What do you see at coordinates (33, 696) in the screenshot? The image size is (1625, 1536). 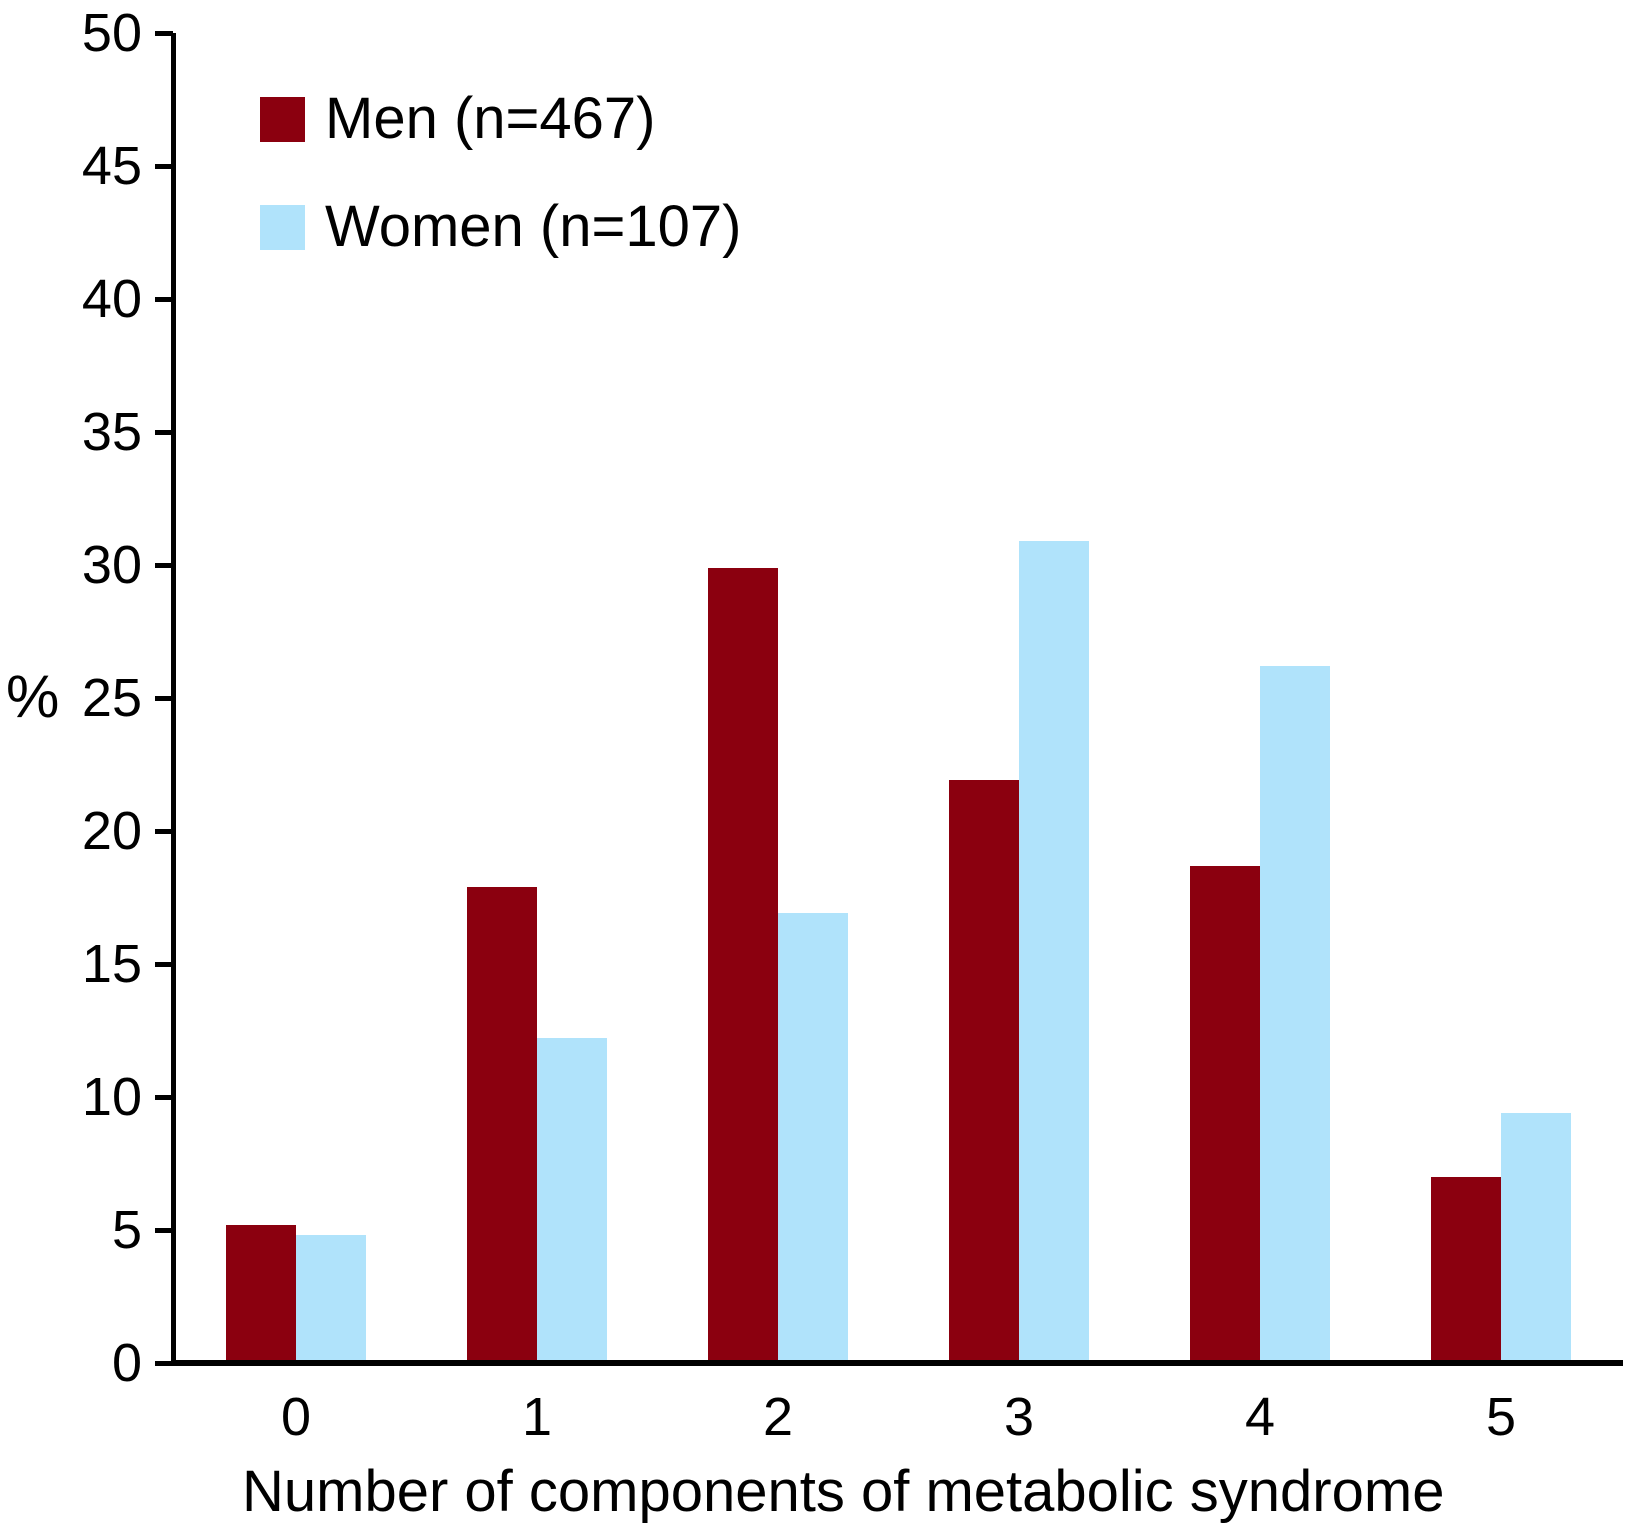 I see `y-axis-title: %` at bounding box center [33, 696].